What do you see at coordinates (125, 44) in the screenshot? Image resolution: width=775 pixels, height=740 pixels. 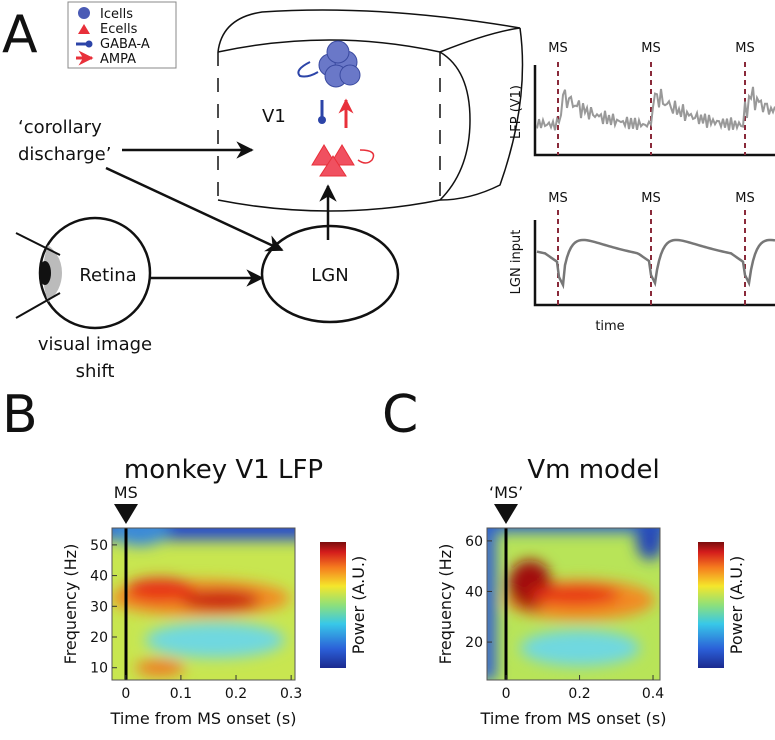 I see `legend-text: GABA-A` at bounding box center [125, 44].